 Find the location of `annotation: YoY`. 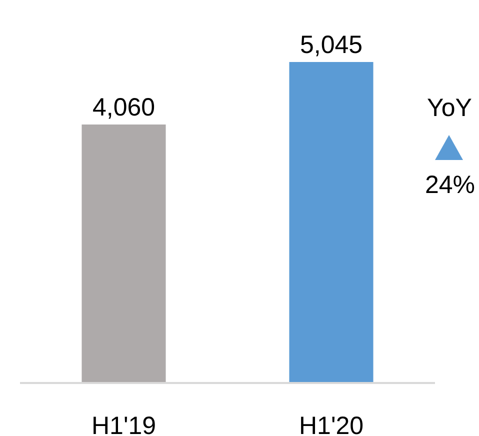

annotation: YoY is located at coordinates (449, 108).